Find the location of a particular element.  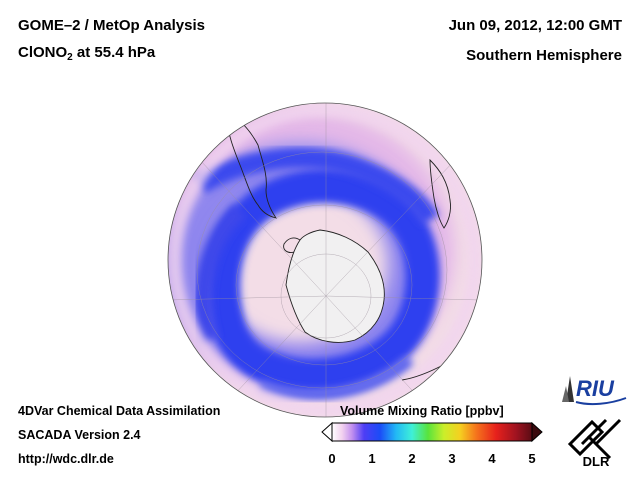

colorbar-over-arrow is located at coordinates (537, 432).